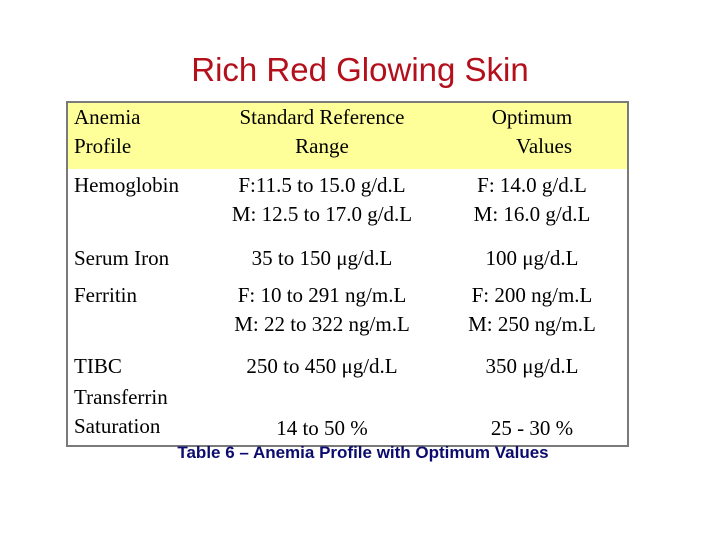 The image size is (720, 540). I want to click on page-title: Rich Red Glowing Skin, so click(360, 69).